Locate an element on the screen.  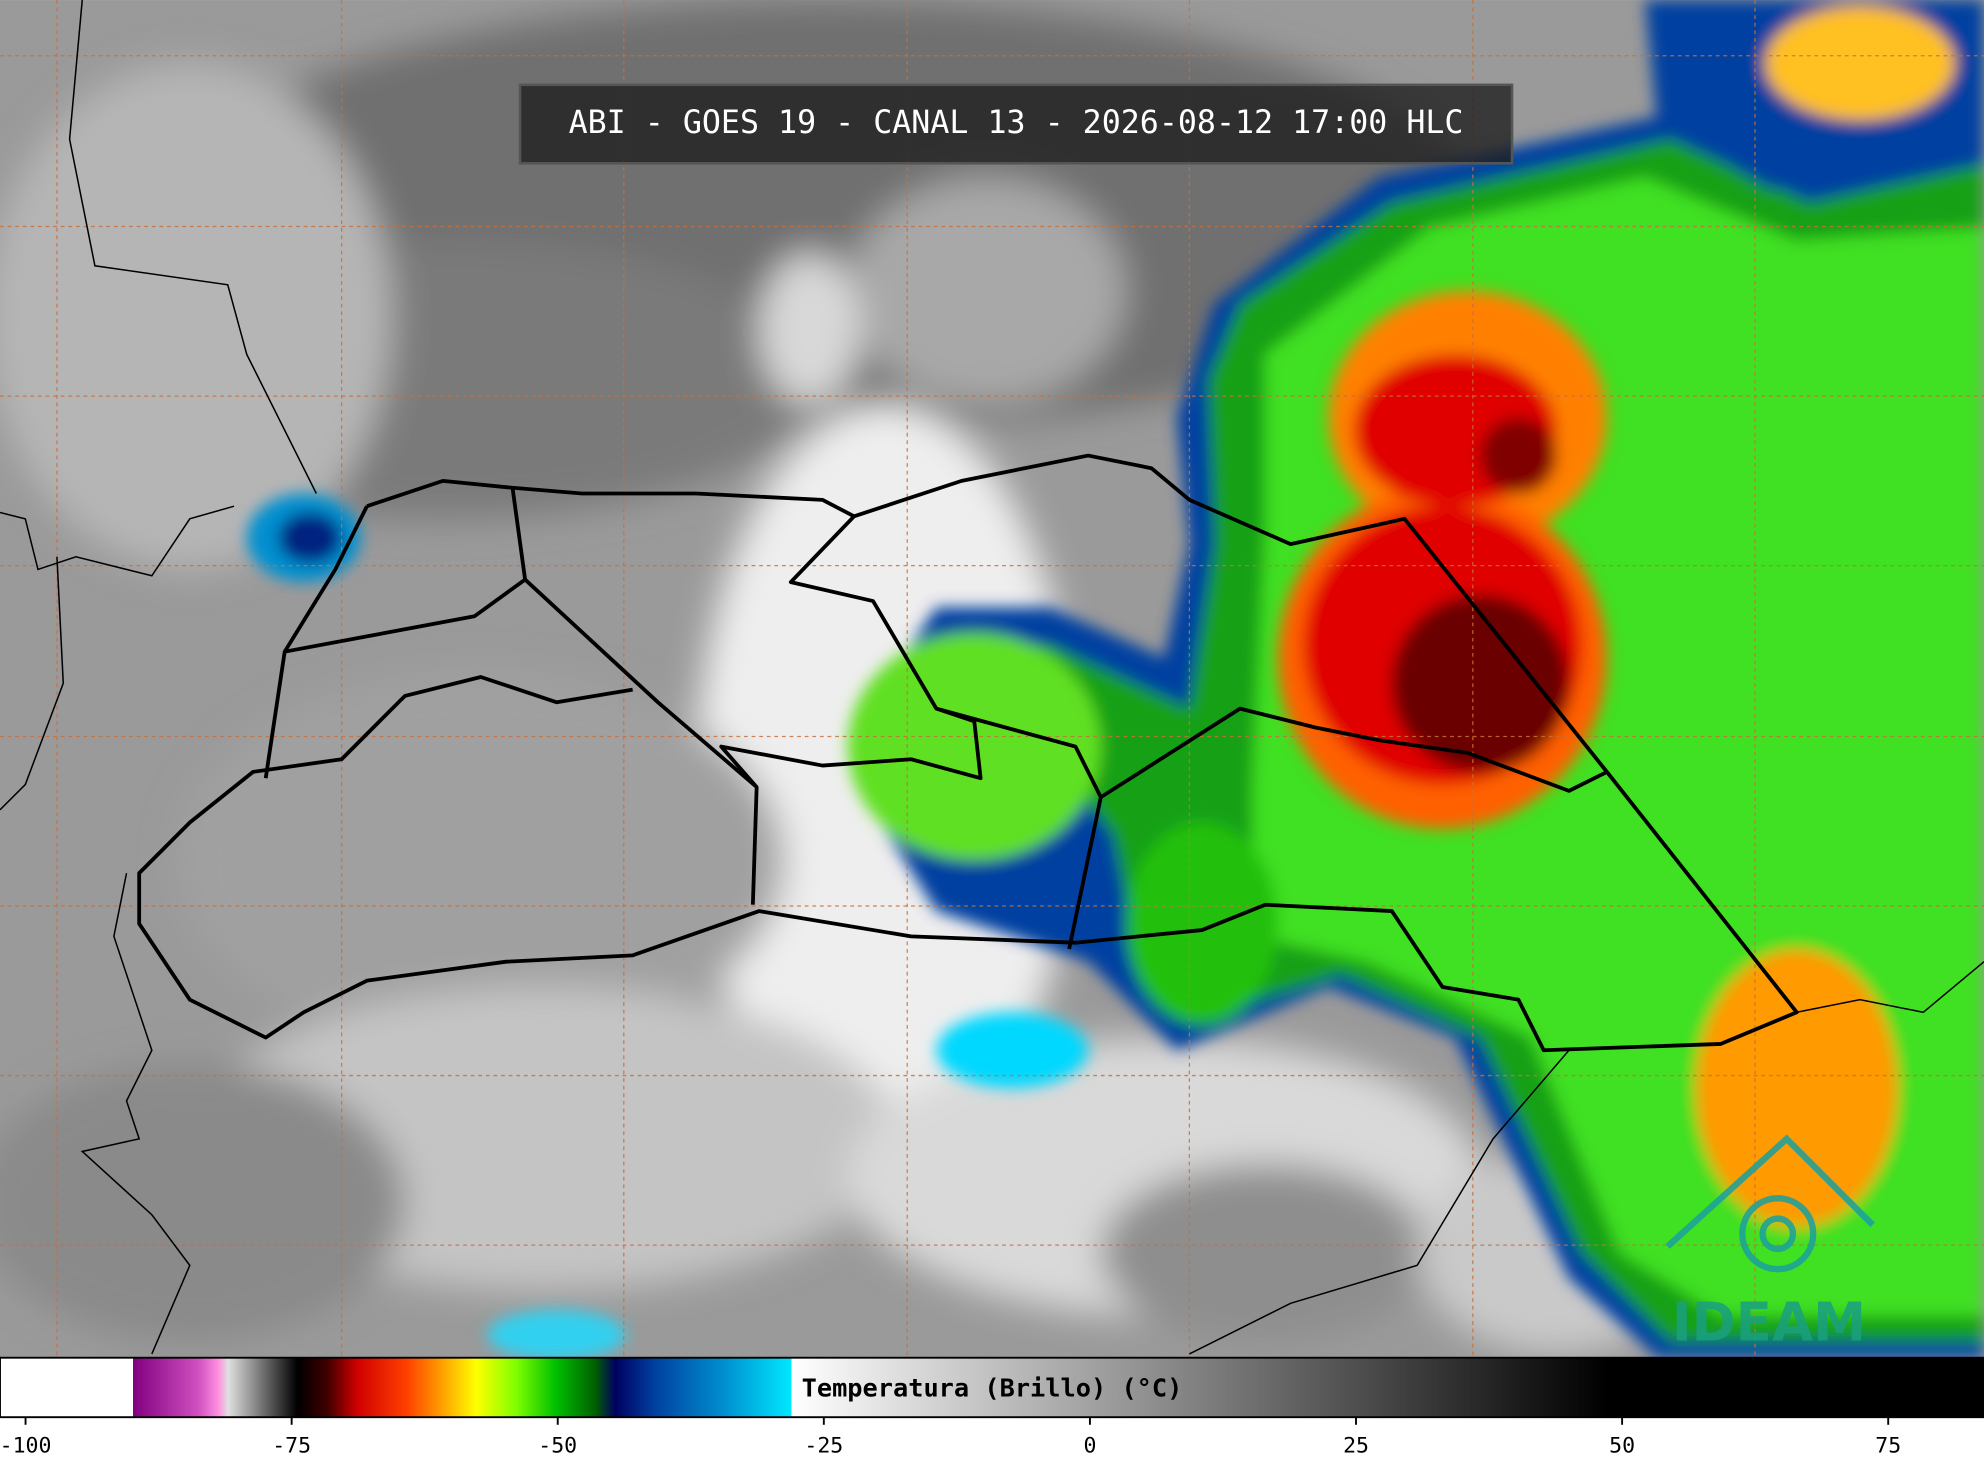
tick-label: 25 is located at coordinates (1356, 1445).